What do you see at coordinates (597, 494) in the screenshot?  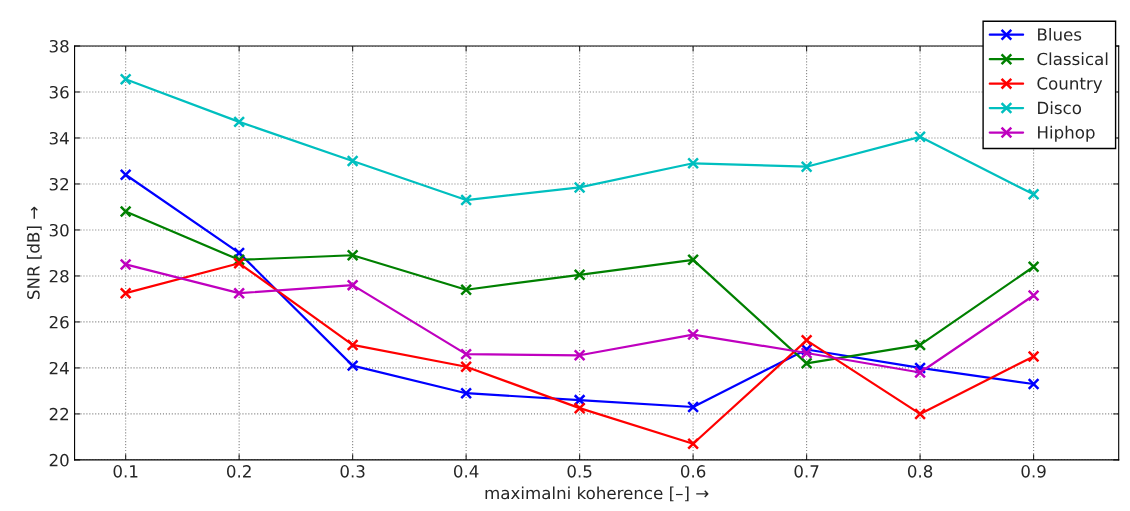 I see `x-axis-title: maximalni koherence [–] →` at bounding box center [597, 494].